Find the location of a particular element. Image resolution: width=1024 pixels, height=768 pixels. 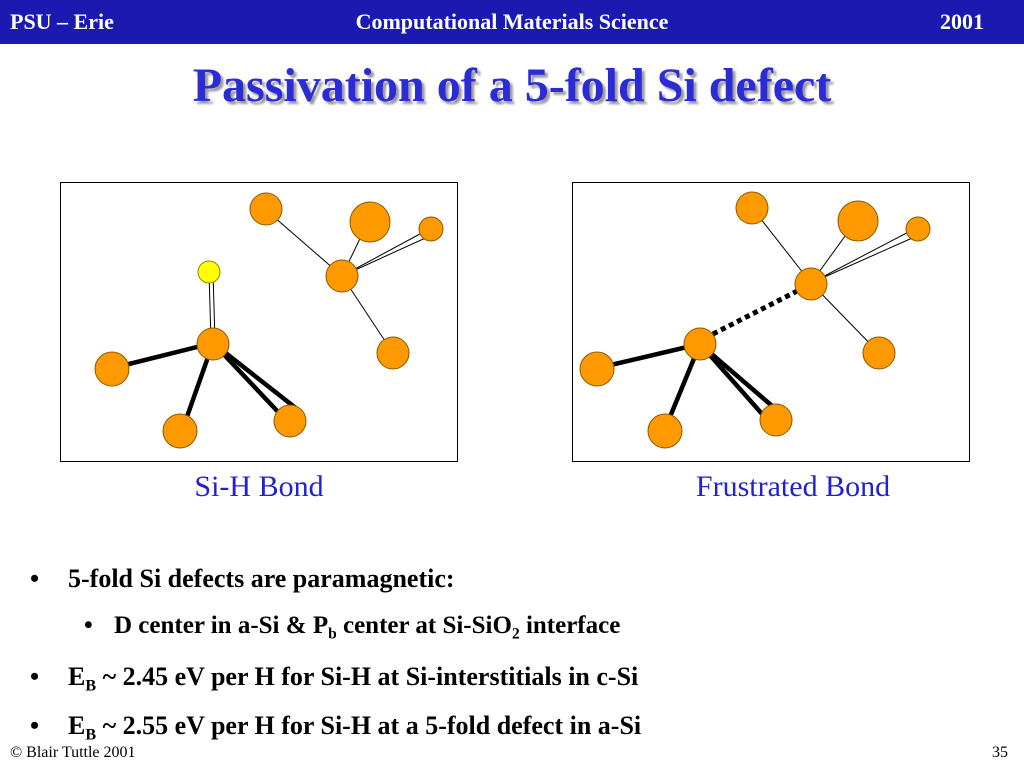

bullet-paramagnetic: • 5-fold Si defects are paramagnetic: is located at coordinates (242, 579).